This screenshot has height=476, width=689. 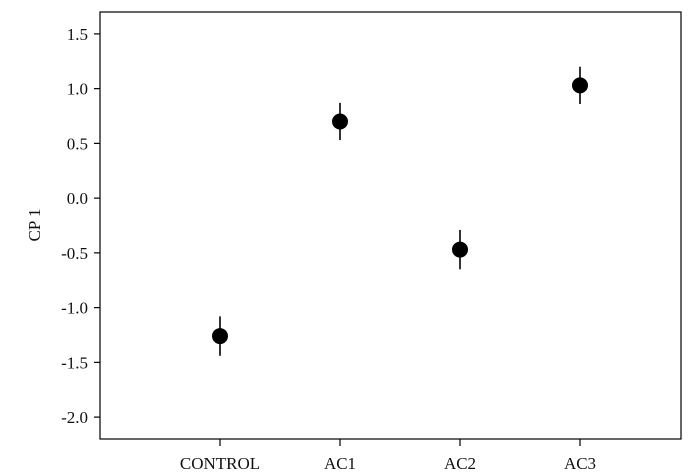 What do you see at coordinates (388, 456) in the screenshot?
I see `x-axis: CONTROL AC1 AC2 AC3` at bounding box center [388, 456].